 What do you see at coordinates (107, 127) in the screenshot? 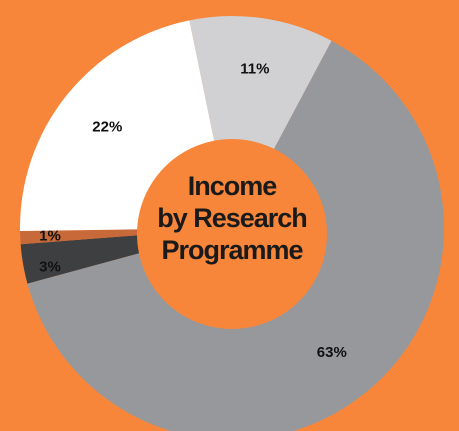
I see `slice-label: 22%` at bounding box center [107, 127].